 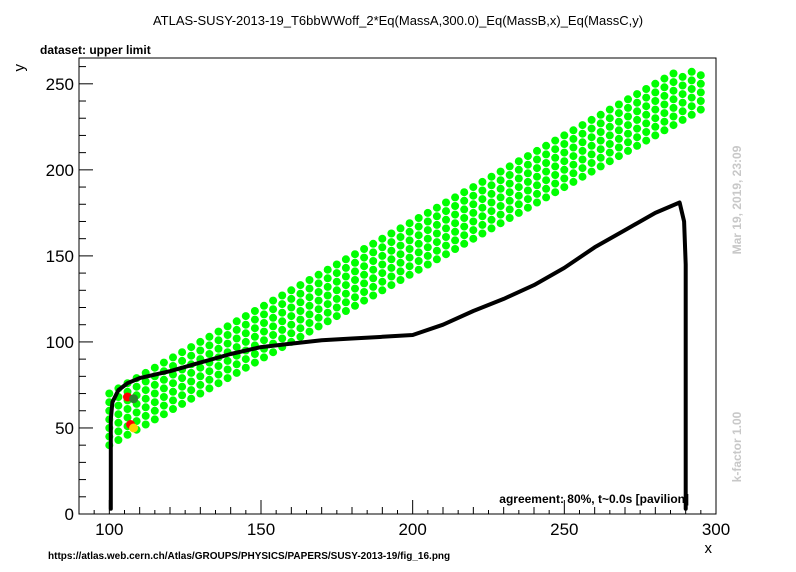 I want to click on y-tick-label: 0, so click(x=69, y=514).